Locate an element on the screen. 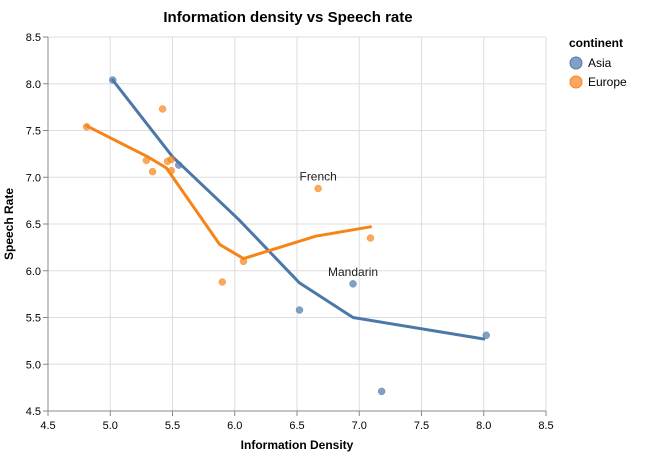 This screenshot has width=653, height=472. y-tick-label: 8.5 is located at coordinates (33, 38).